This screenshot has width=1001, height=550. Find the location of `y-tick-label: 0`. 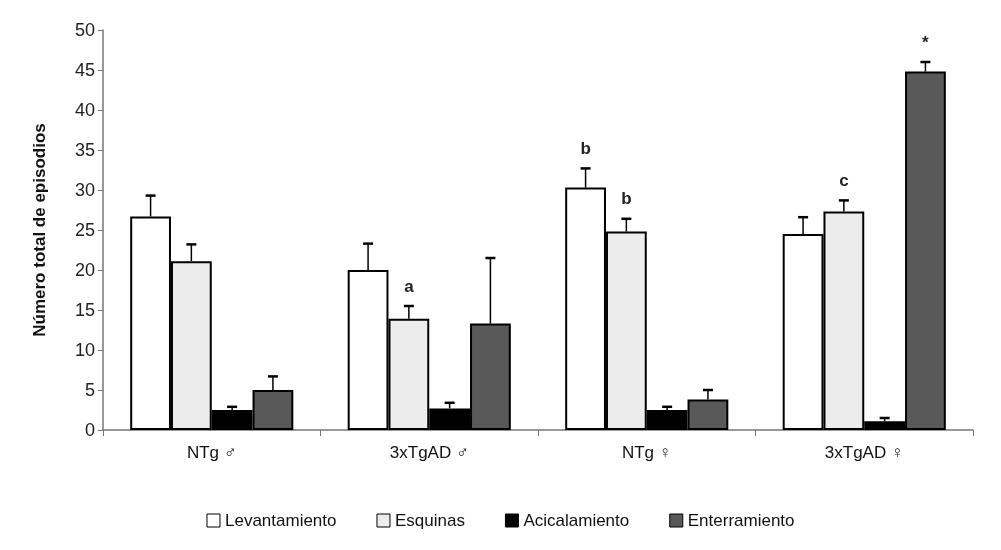

y-tick-label: 0 is located at coordinates (89, 430).